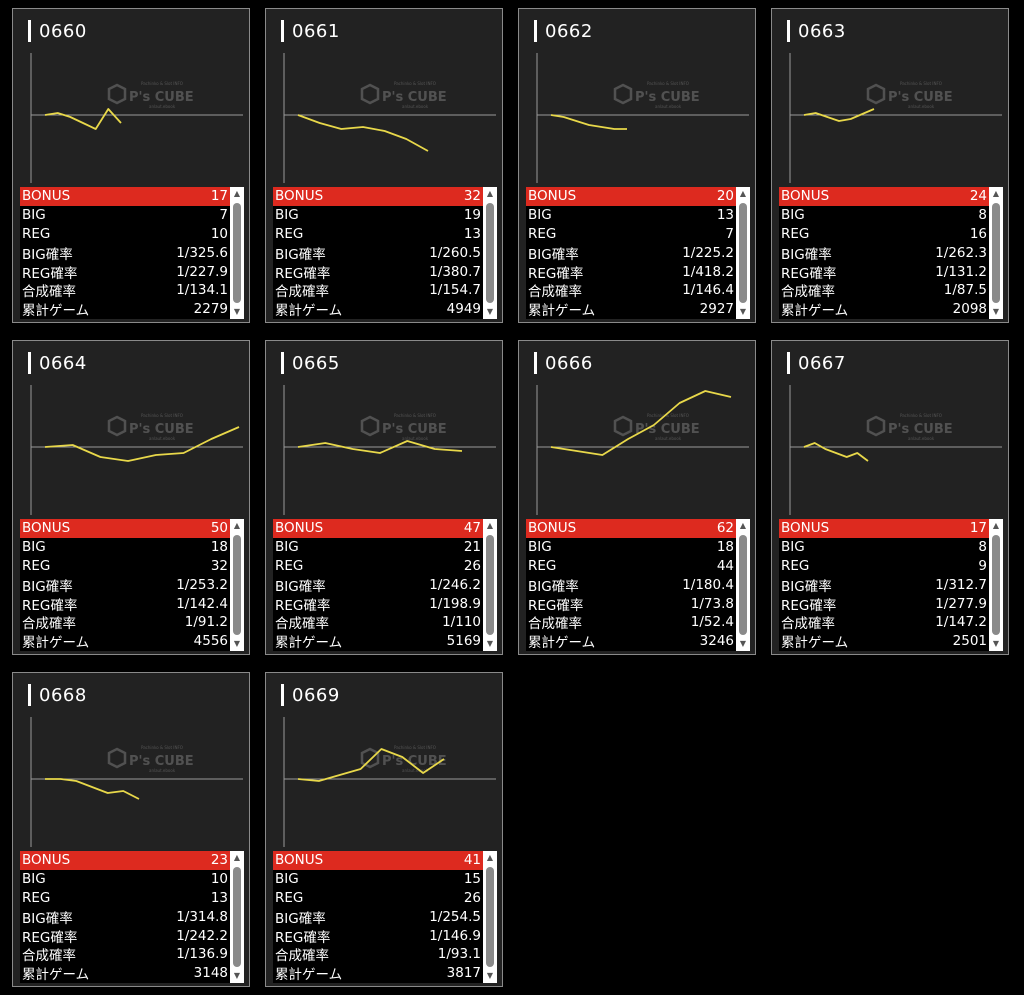  Describe the element at coordinates (125, 641) in the screenshot. I see `stat-row: 累計ゲーム 4556` at that location.